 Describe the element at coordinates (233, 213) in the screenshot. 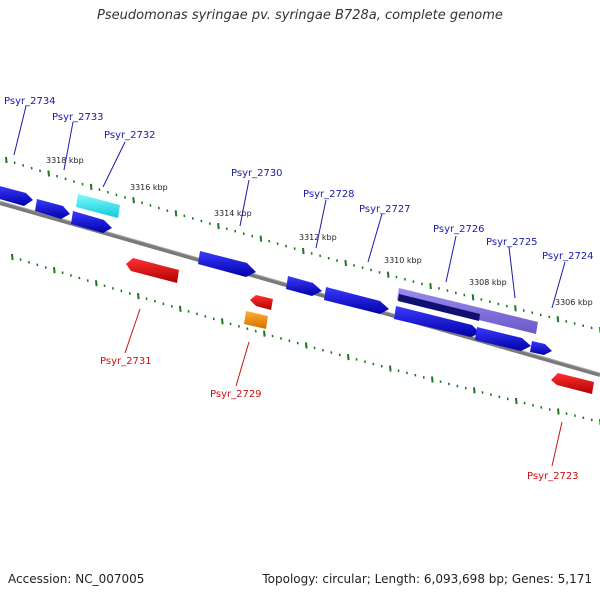

I see `scale-label: 3314 kbp` at that location.